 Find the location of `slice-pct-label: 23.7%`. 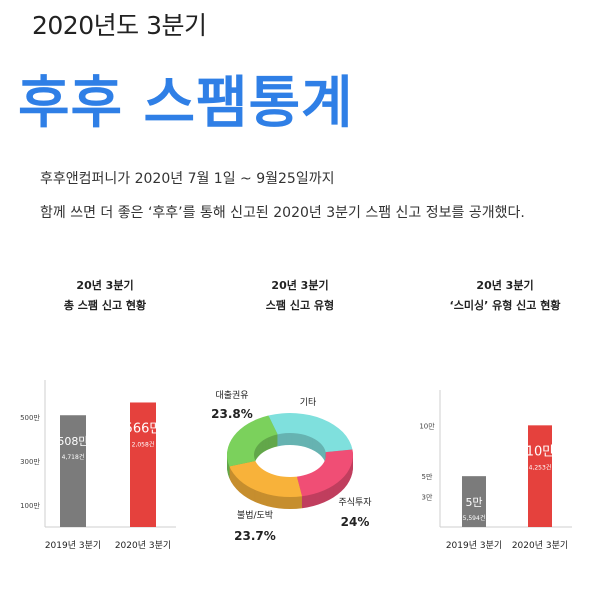

slice-pct-label: 23.7% is located at coordinates (255, 536).